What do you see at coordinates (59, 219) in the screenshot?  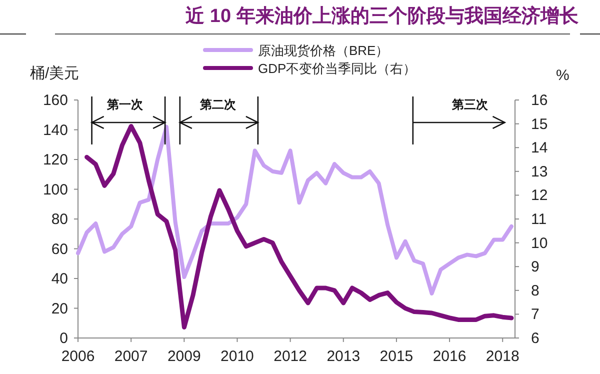 I see `y-tick-label: 80` at bounding box center [59, 219].